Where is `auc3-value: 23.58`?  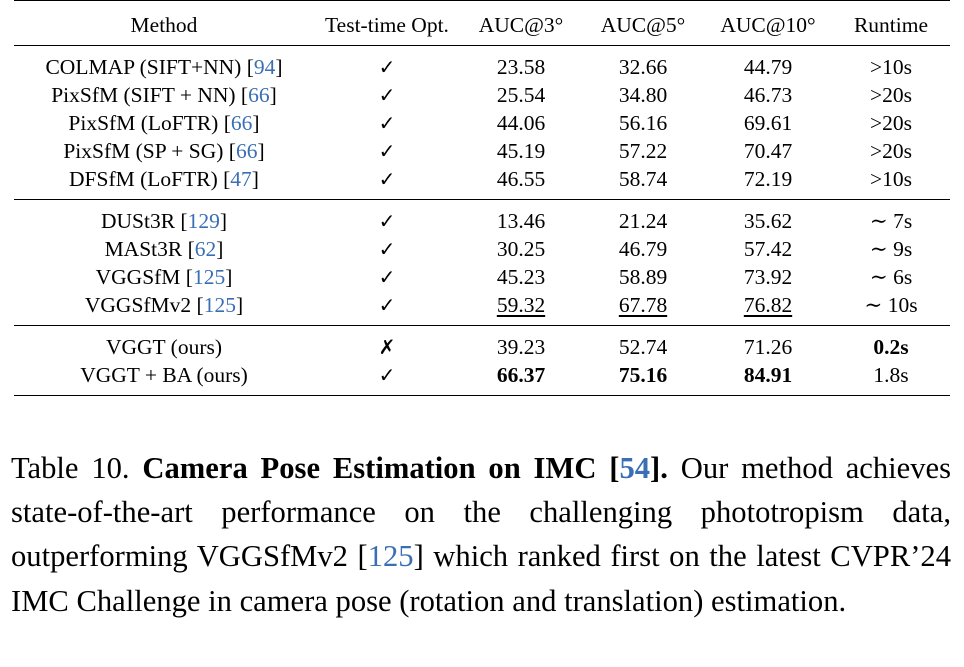
auc3-value: 23.58 is located at coordinates (521, 67).